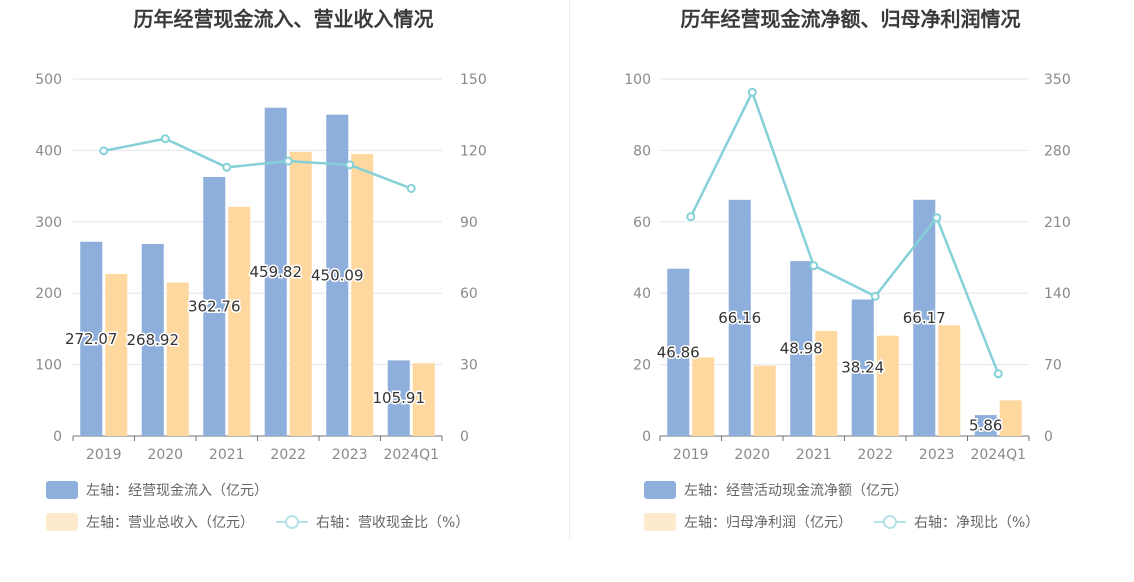 This screenshot has height=582, width=1134. I want to click on bar-value-label: 362.76, so click(214, 306).